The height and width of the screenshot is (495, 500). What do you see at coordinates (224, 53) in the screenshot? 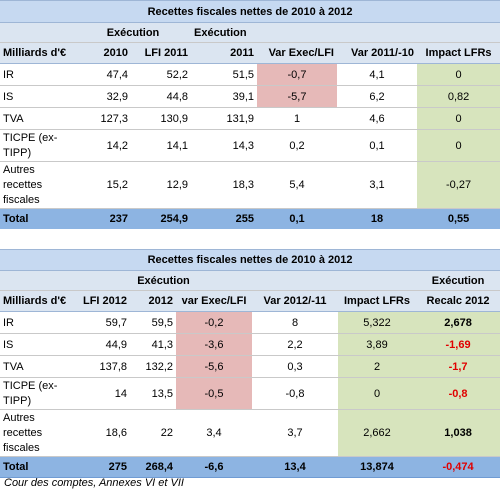
I see `column-header: 2011` at bounding box center [224, 53].